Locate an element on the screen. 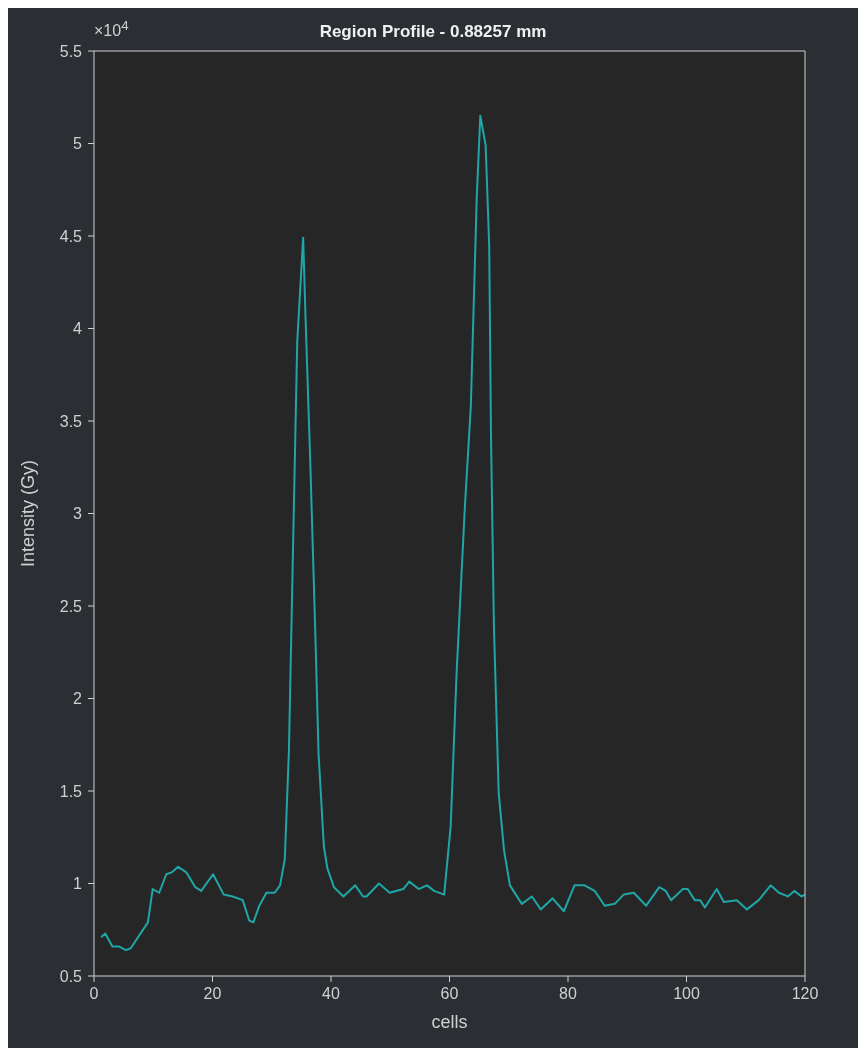 This screenshot has height=1053, width=866. y-tick-label: 5 is located at coordinates (78, 144).